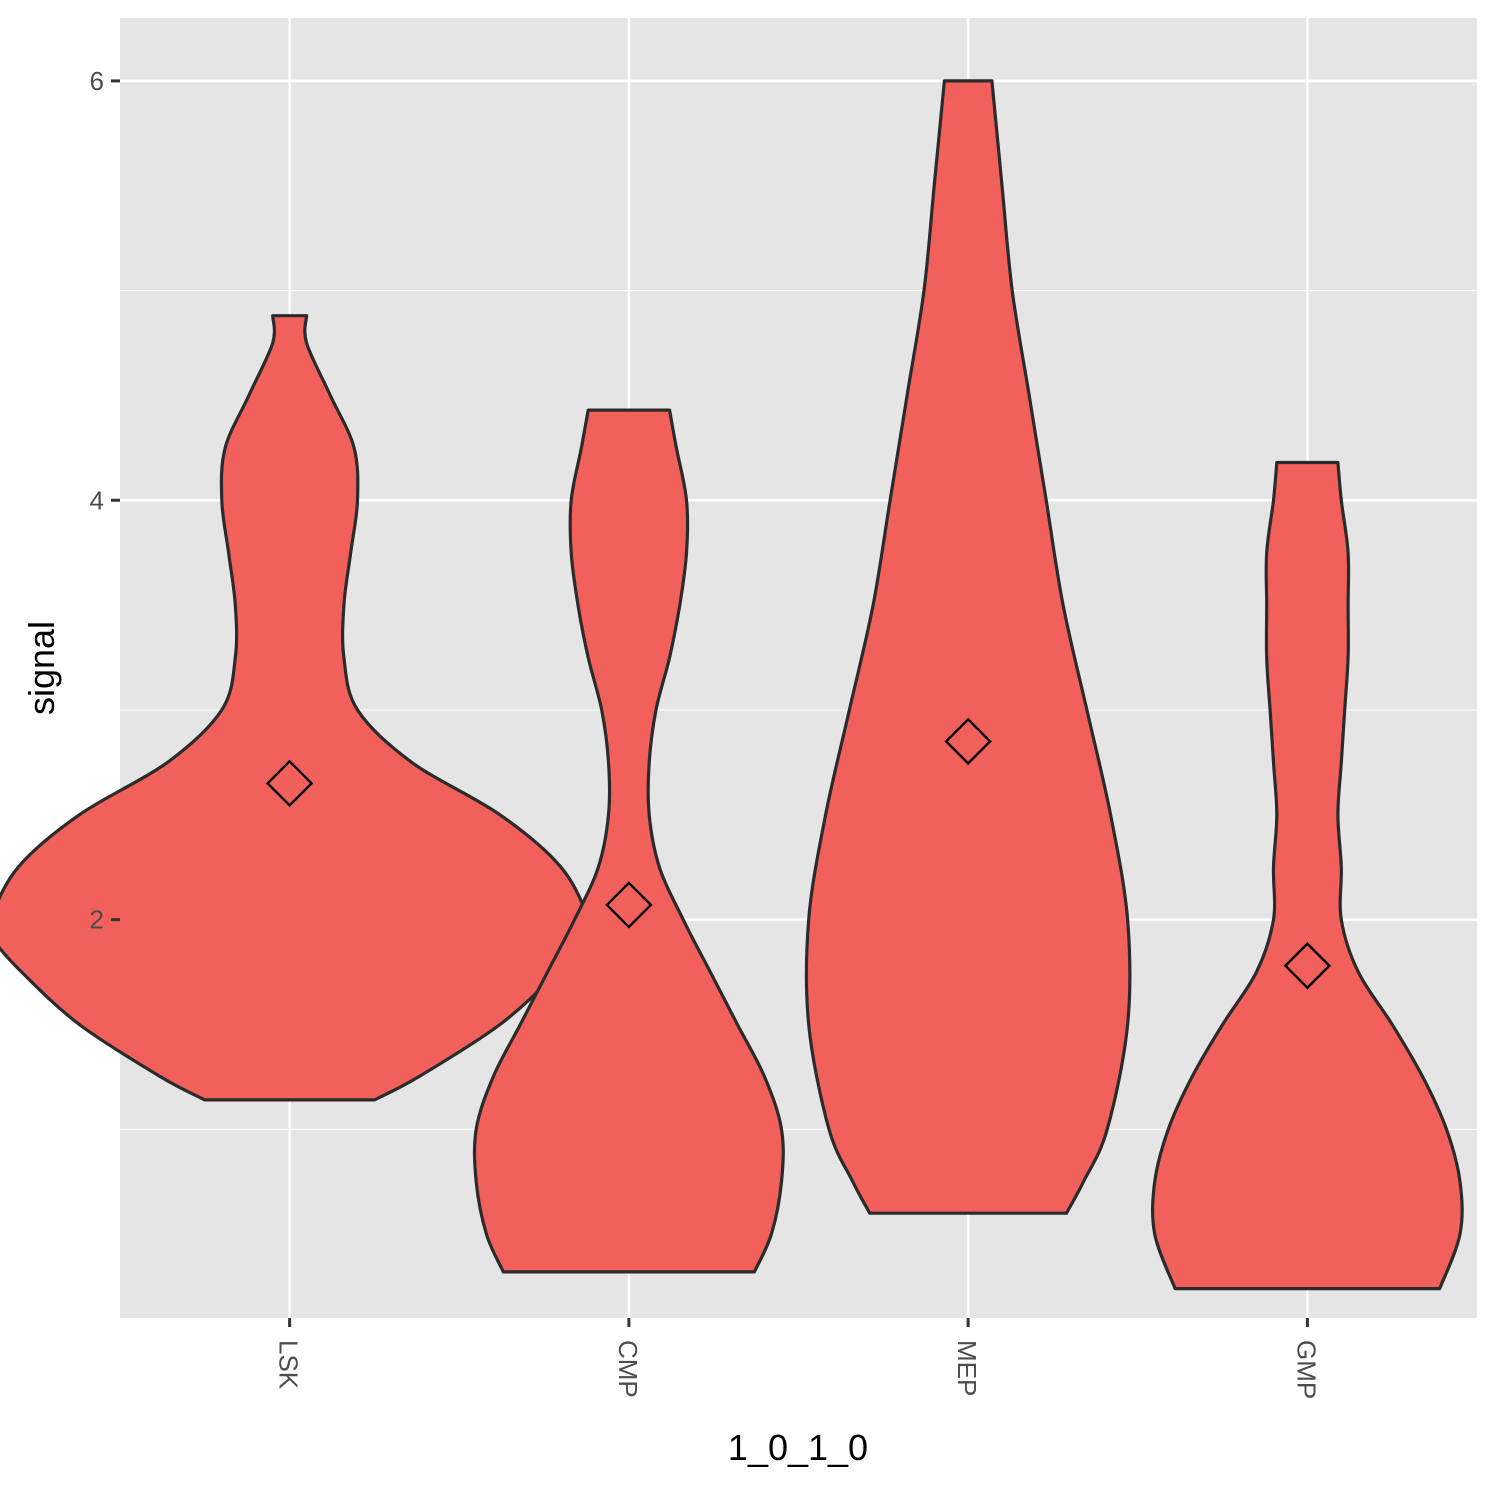 The width and height of the screenshot is (1500, 1500). Describe the element at coordinates (967, 1368) in the screenshot. I see `x-tick-label: MEP` at that location.